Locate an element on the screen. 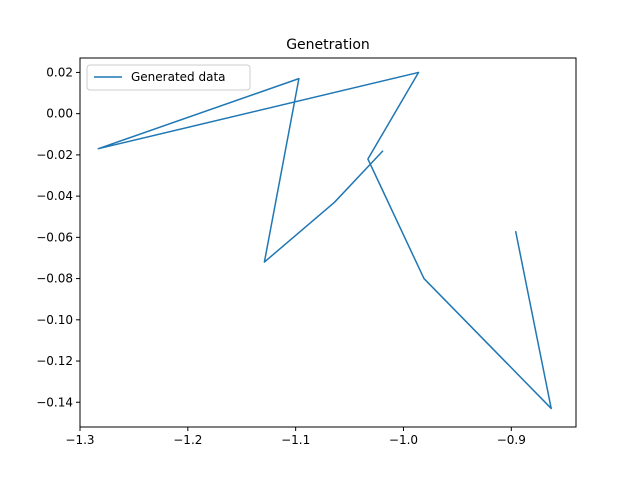 The width and height of the screenshot is (640, 484). legend-label: Generated data is located at coordinates (178, 77).